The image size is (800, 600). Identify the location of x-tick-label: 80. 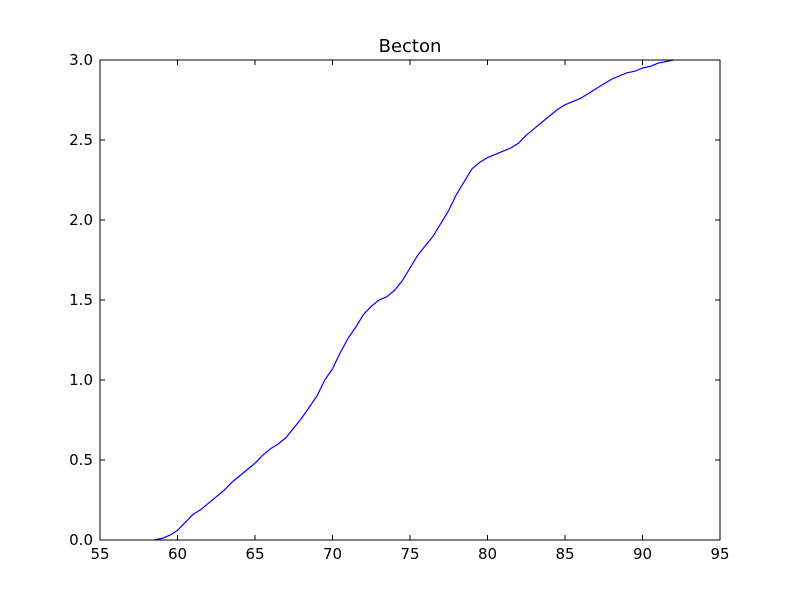
(487, 554).